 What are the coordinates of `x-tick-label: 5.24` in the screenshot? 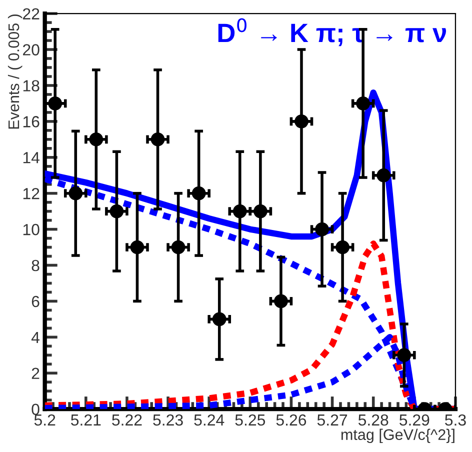 It's located at (209, 420).